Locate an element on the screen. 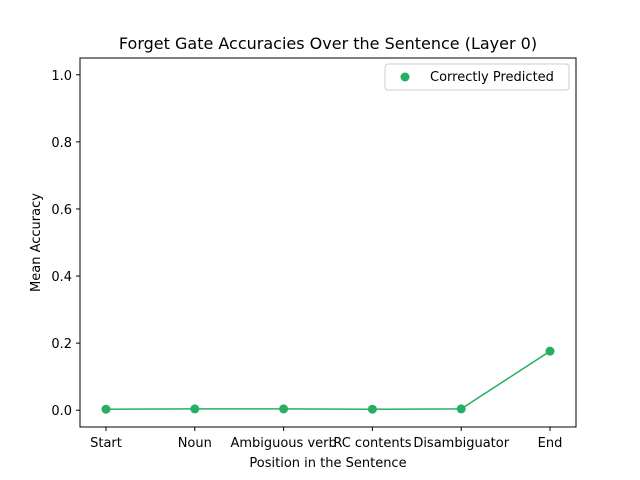 This screenshot has height=480, width=640. legend-label: Correctly Predicted is located at coordinates (492, 77).